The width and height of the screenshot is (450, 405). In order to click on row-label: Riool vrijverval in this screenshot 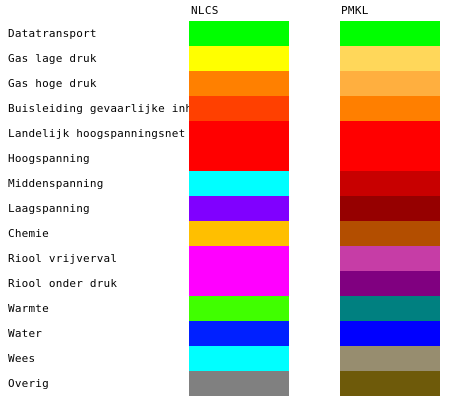, I will do `click(63, 258)`.